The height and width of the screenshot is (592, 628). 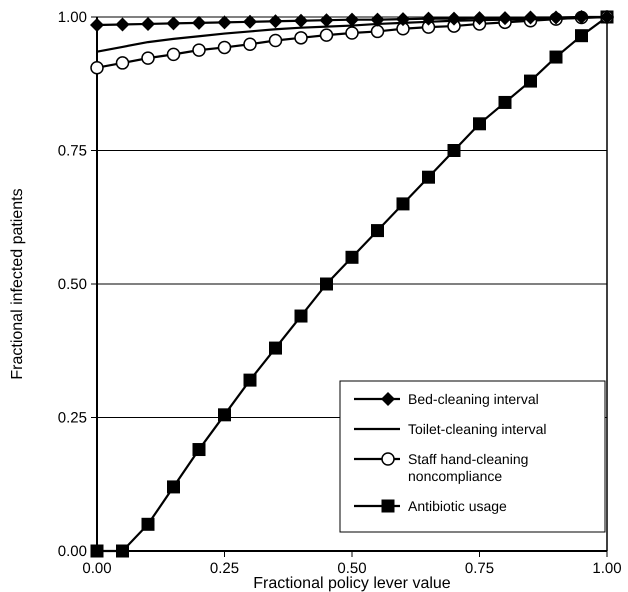 I want to click on x-tick-label: 0.50, so click(x=352, y=568).